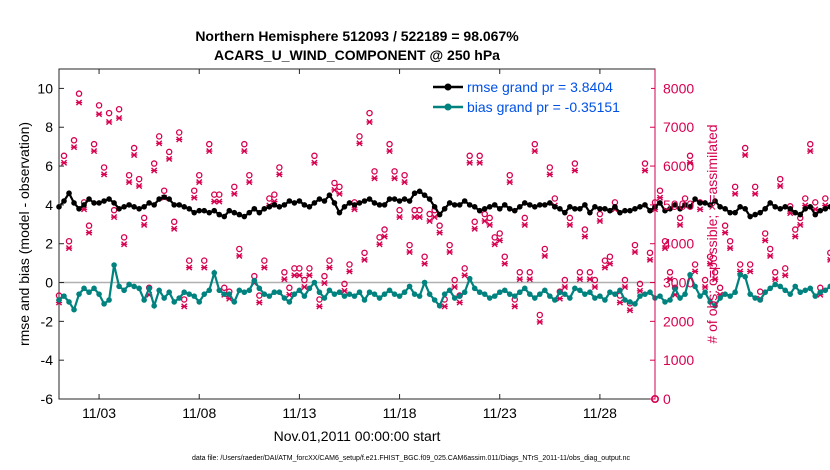  I want to click on y-left-tick-label: 2, so click(49, 244).